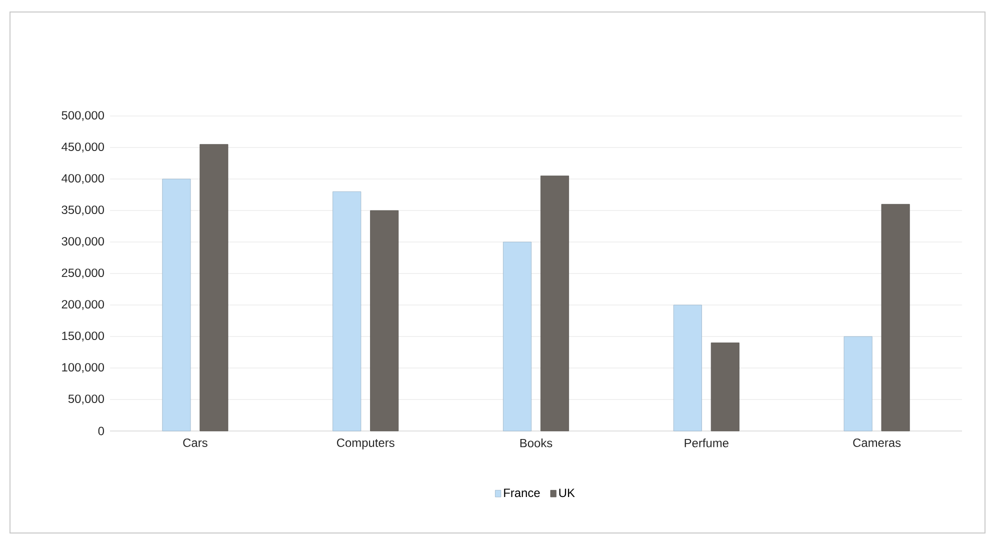 Image resolution: width=993 pixels, height=543 pixels. Describe the element at coordinates (195, 442) in the screenshot. I see `x-tick-label: Cars` at that location.